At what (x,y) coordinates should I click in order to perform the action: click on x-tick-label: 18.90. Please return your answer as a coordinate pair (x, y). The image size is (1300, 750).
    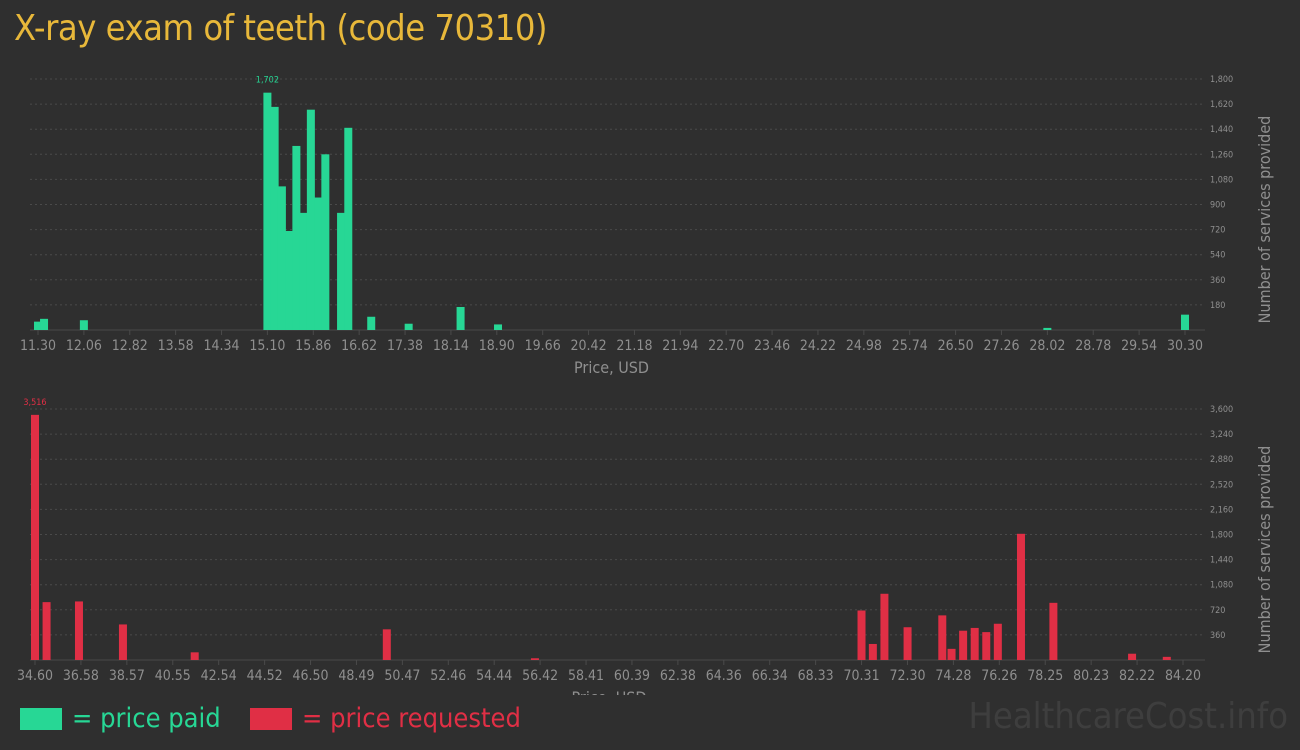
    Looking at the image, I should click on (497, 346).